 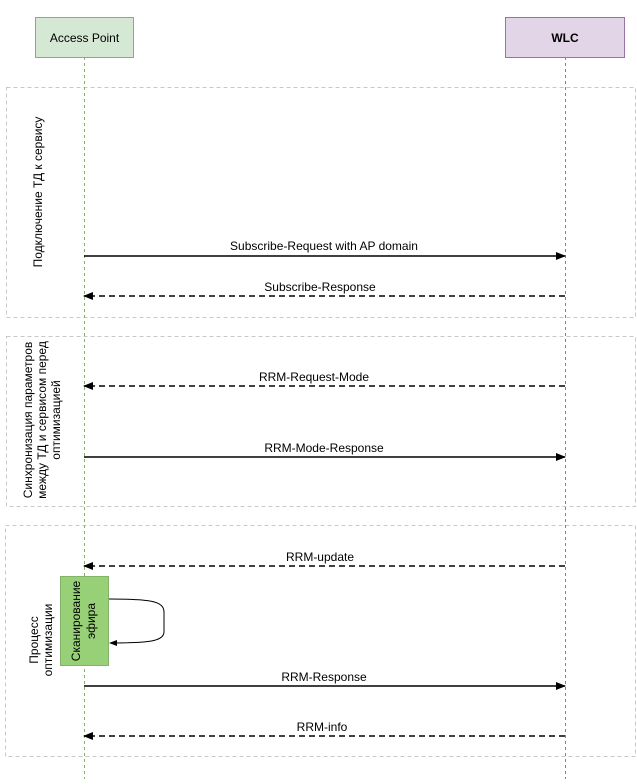 What do you see at coordinates (76, 620) in the screenshot?
I see `svg-text: Сканирование` at bounding box center [76, 620].